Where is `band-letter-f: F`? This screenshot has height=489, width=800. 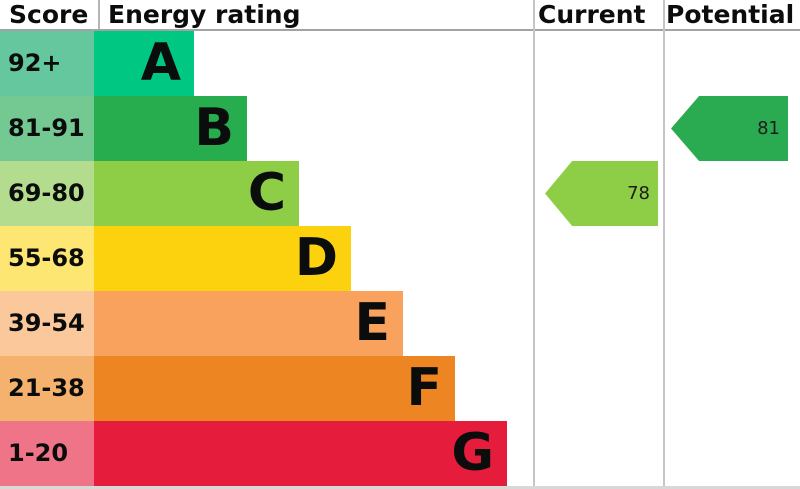 band-letter-f: F is located at coordinates (424, 388).